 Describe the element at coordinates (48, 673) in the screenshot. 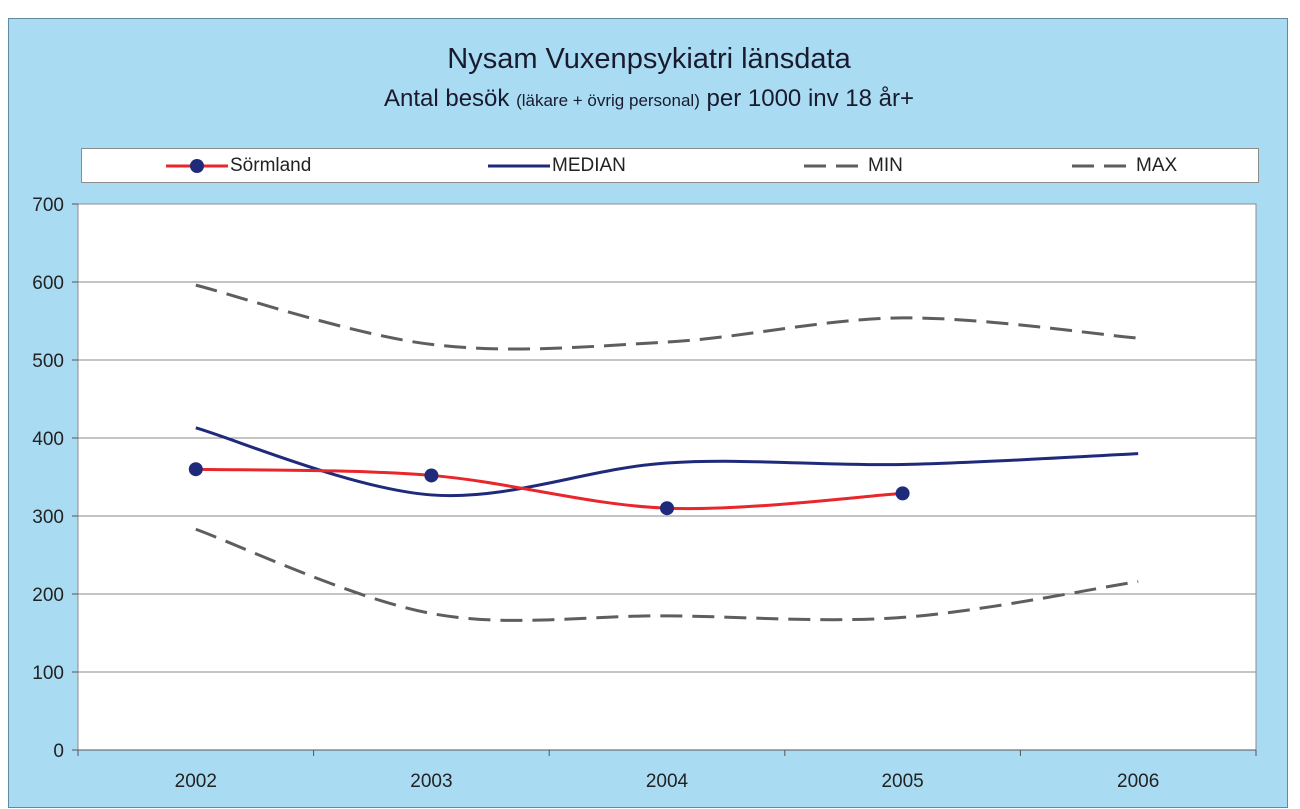

I see `y-tick-label: 100` at that location.